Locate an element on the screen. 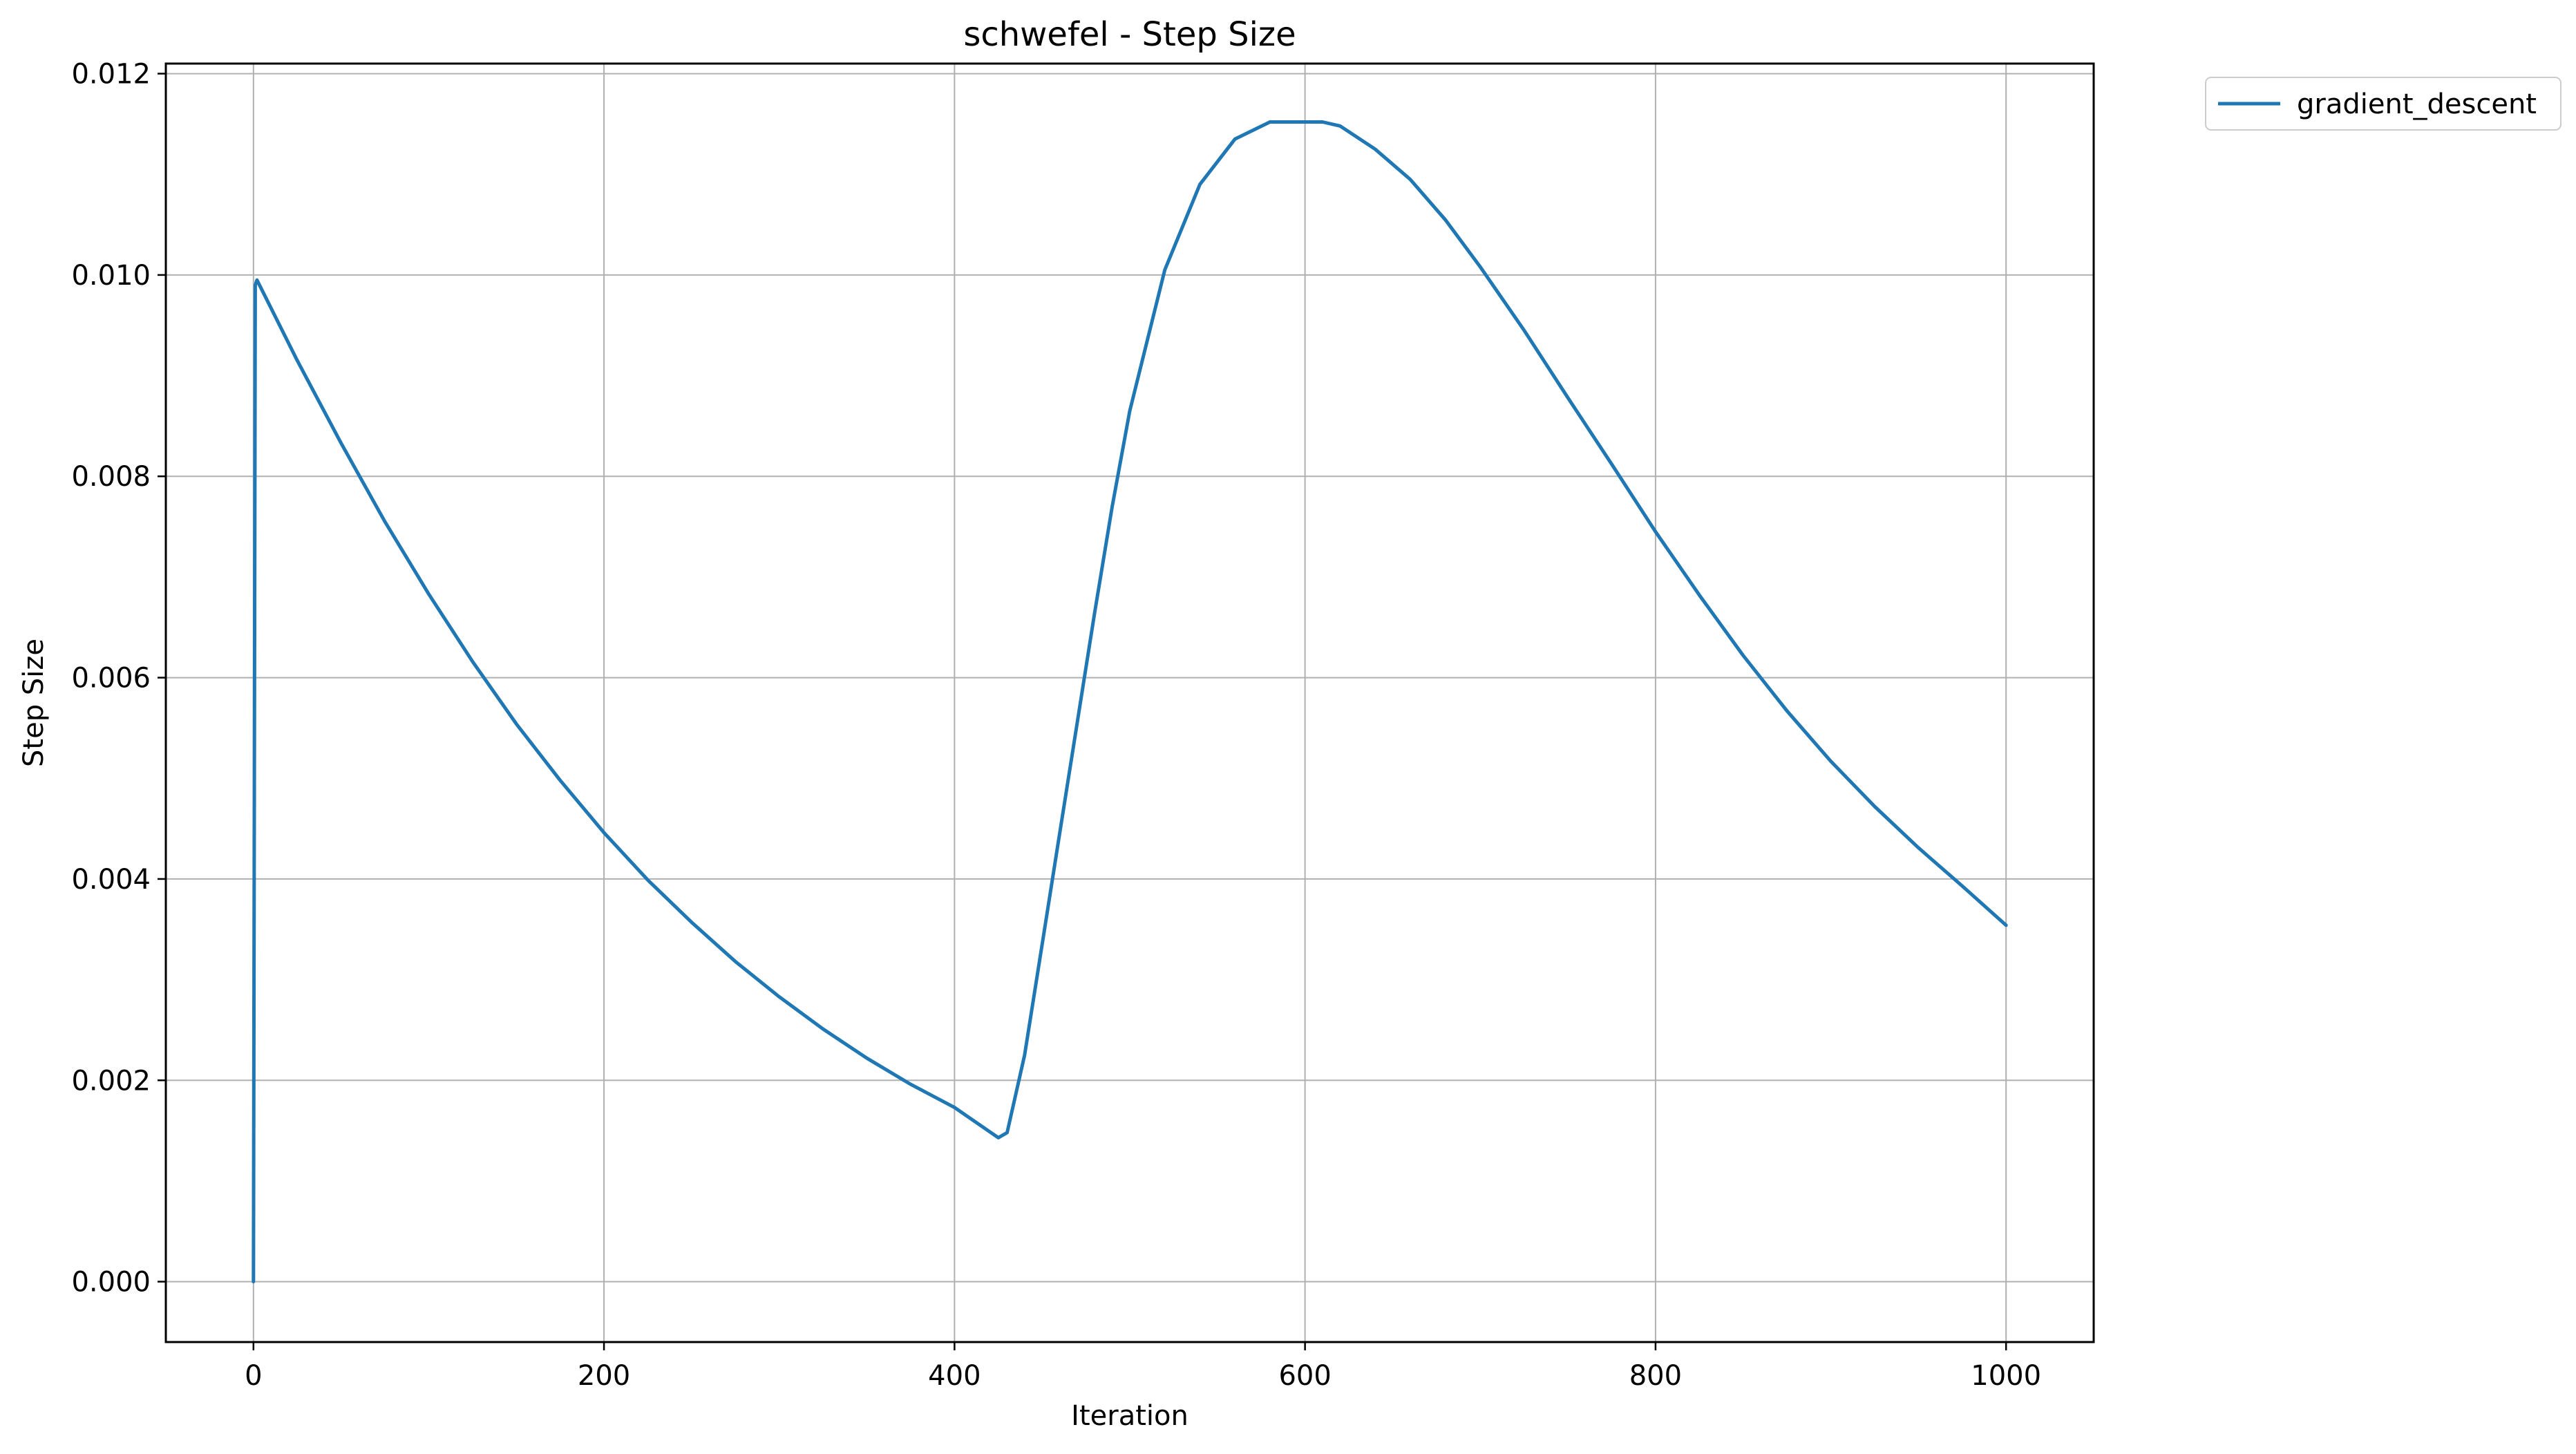  x-axis-label: Iteration is located at coordinates (1129, 1416).